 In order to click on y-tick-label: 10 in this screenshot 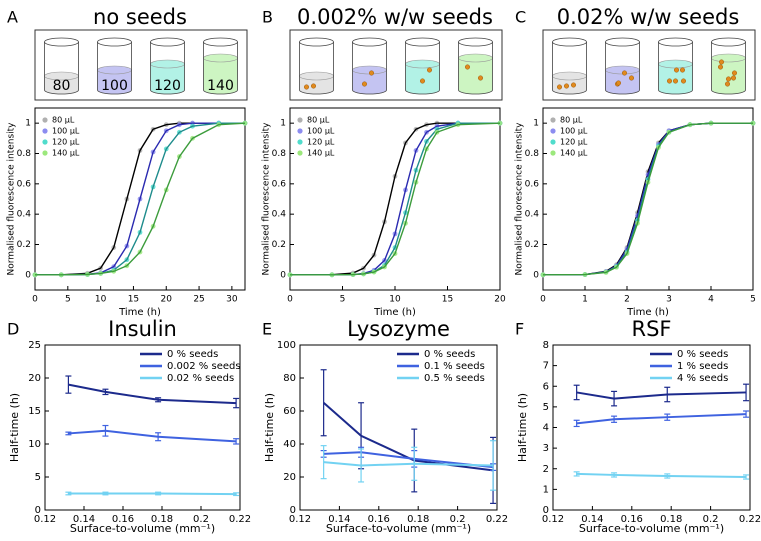, I will do `click(34, 444)`.